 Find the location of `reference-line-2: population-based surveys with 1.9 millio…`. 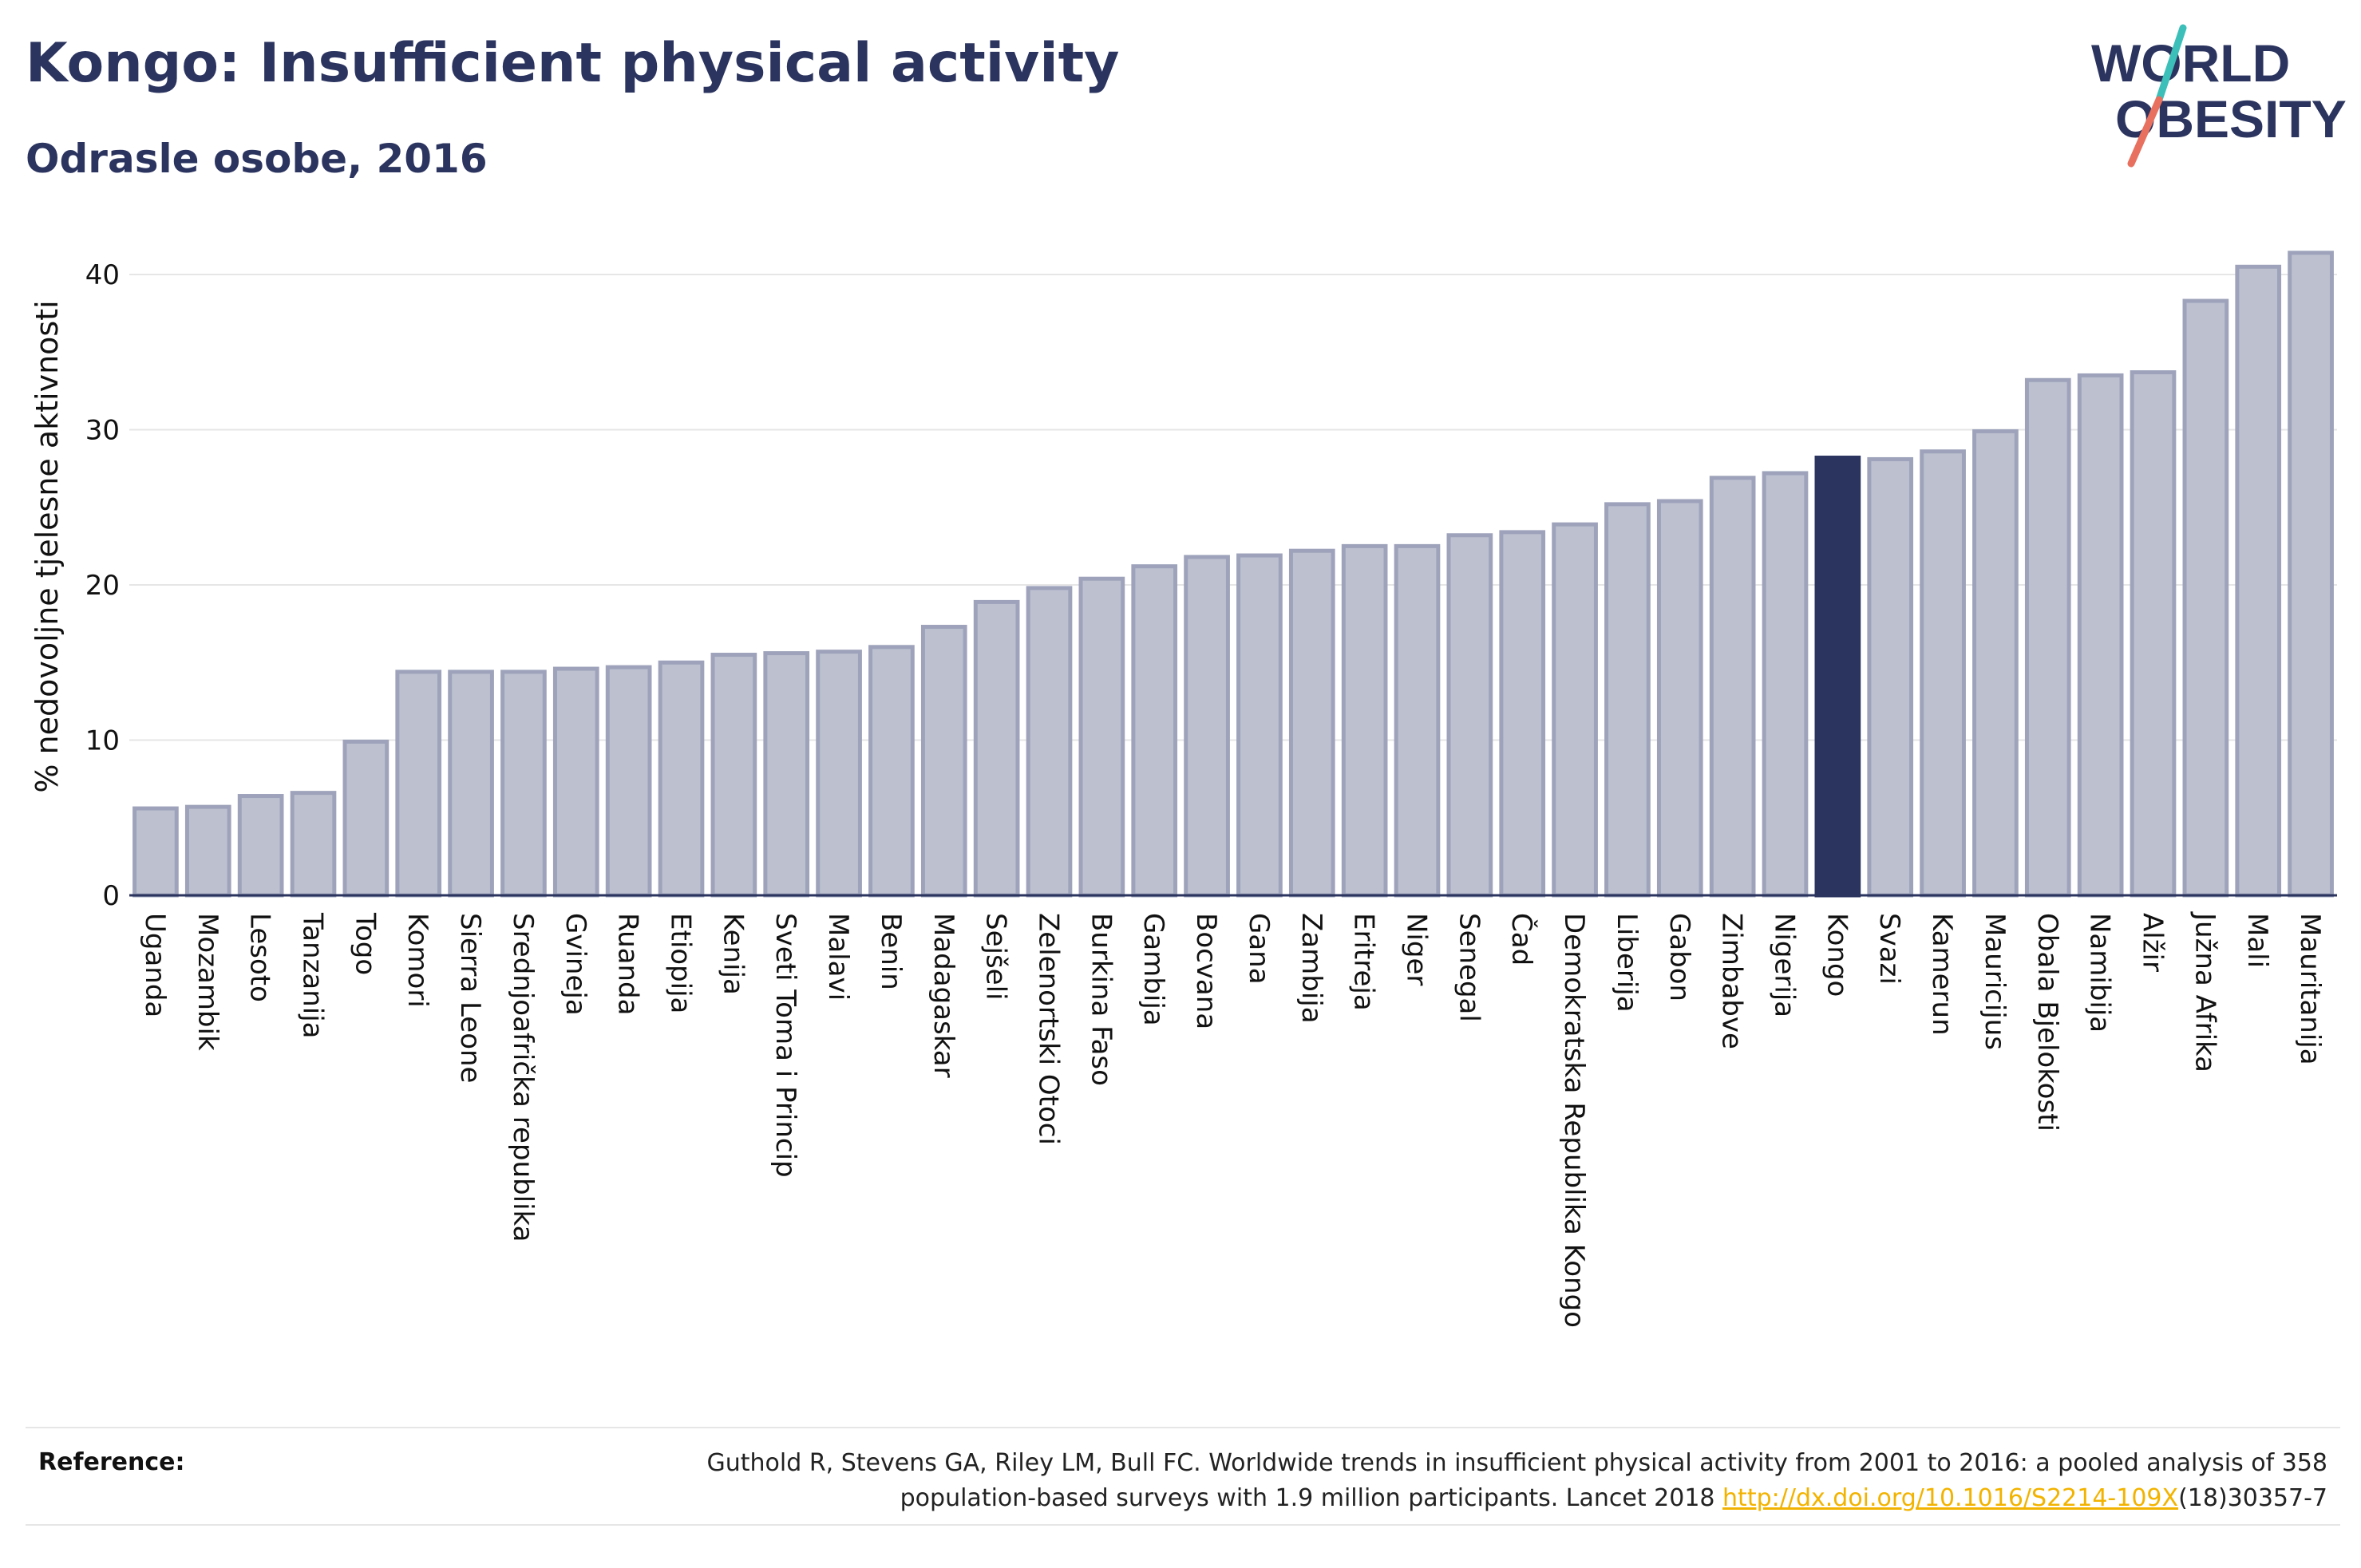

reference-line-2: population-based surveys with 1.9 millio… is located at coordinates (1311, 1498).